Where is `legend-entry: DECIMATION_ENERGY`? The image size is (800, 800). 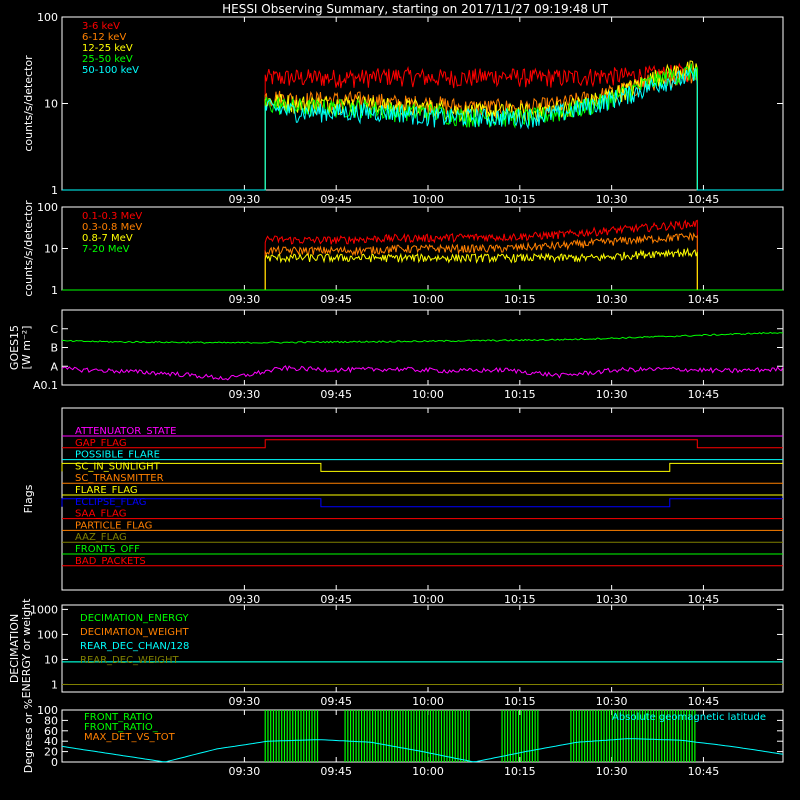
legend-entry: DECIMATION_ENERGY is located at coordinates (134, 618).